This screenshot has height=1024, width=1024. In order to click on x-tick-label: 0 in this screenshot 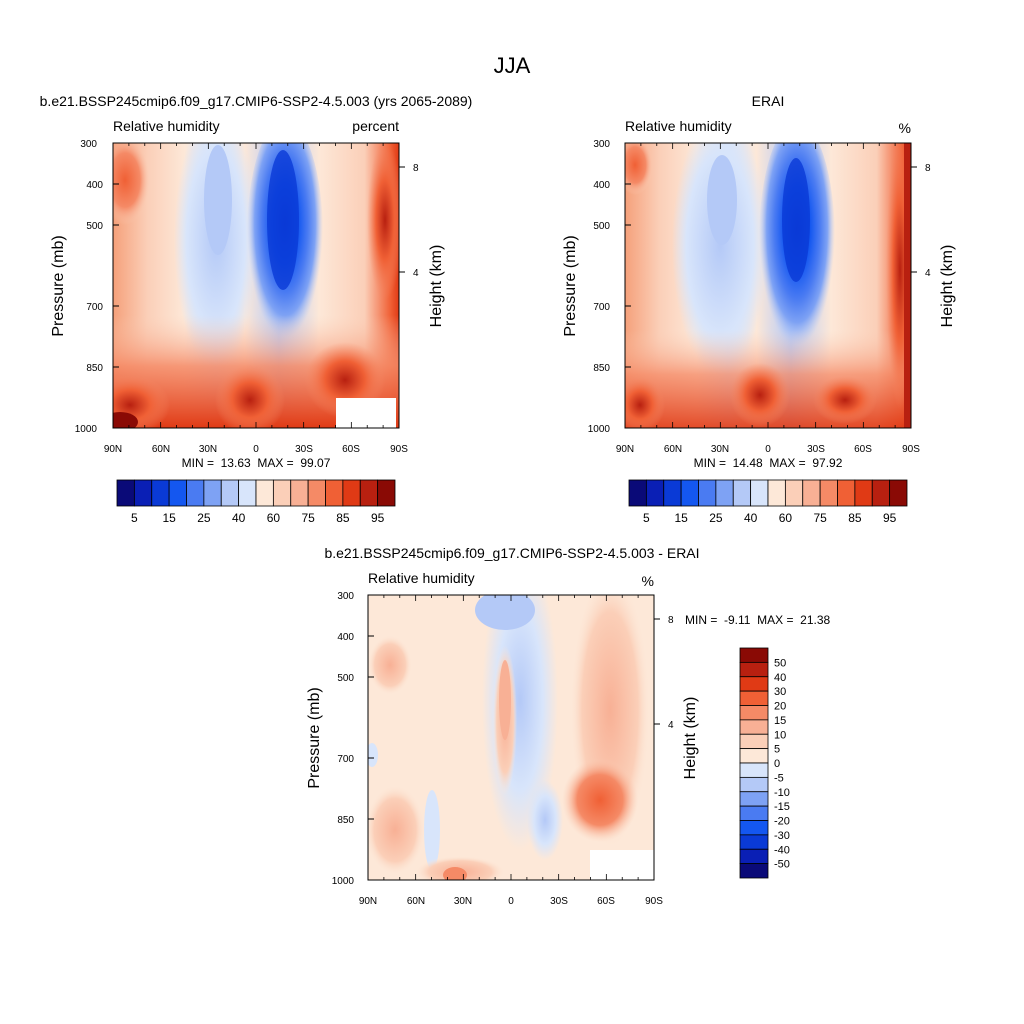, I will do `click(256, 449)`.